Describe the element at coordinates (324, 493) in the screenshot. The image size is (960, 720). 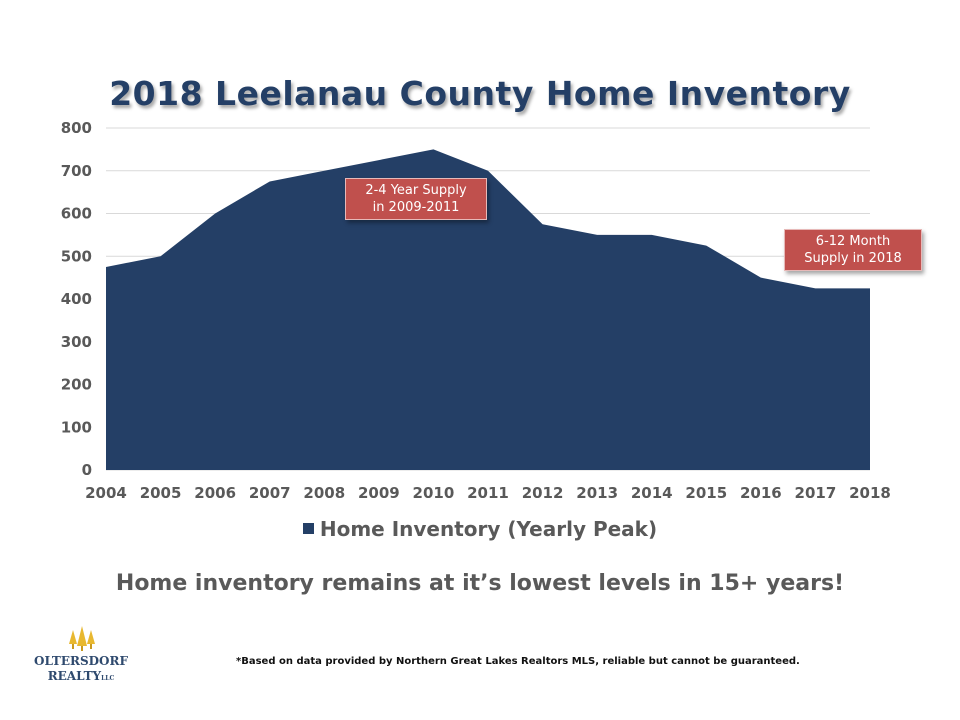
I see `x-tick-label: 2008` at that location.